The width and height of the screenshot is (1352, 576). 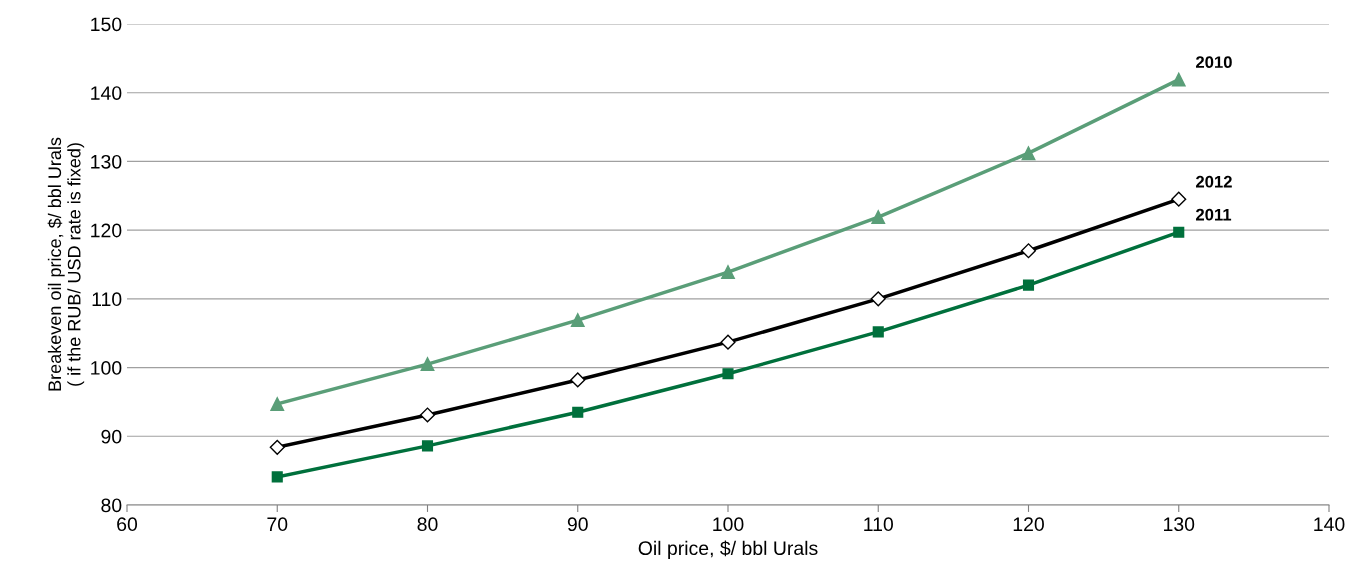 I want to click on y-tick-label: 130, so click(x=106, y=161).